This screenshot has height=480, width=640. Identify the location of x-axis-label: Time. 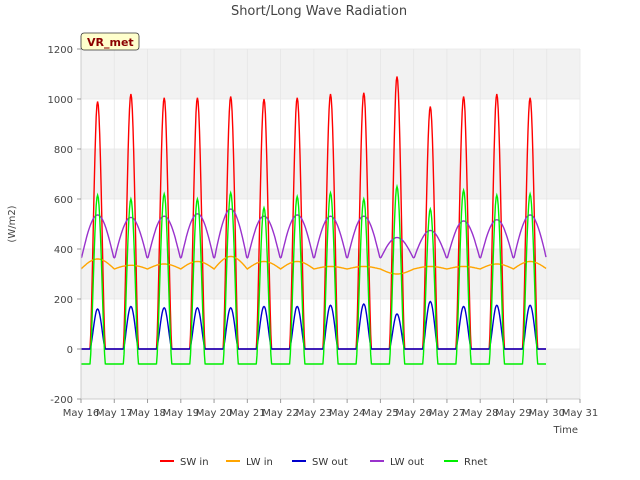
(565, 430).